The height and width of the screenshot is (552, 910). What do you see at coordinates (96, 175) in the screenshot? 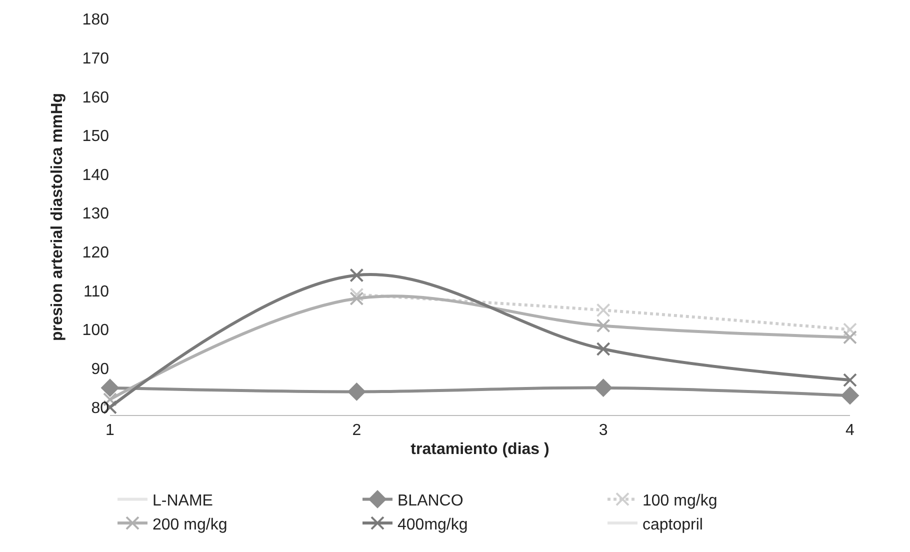
I see `y-tick-label: 140` at bounding box center [96, 175].